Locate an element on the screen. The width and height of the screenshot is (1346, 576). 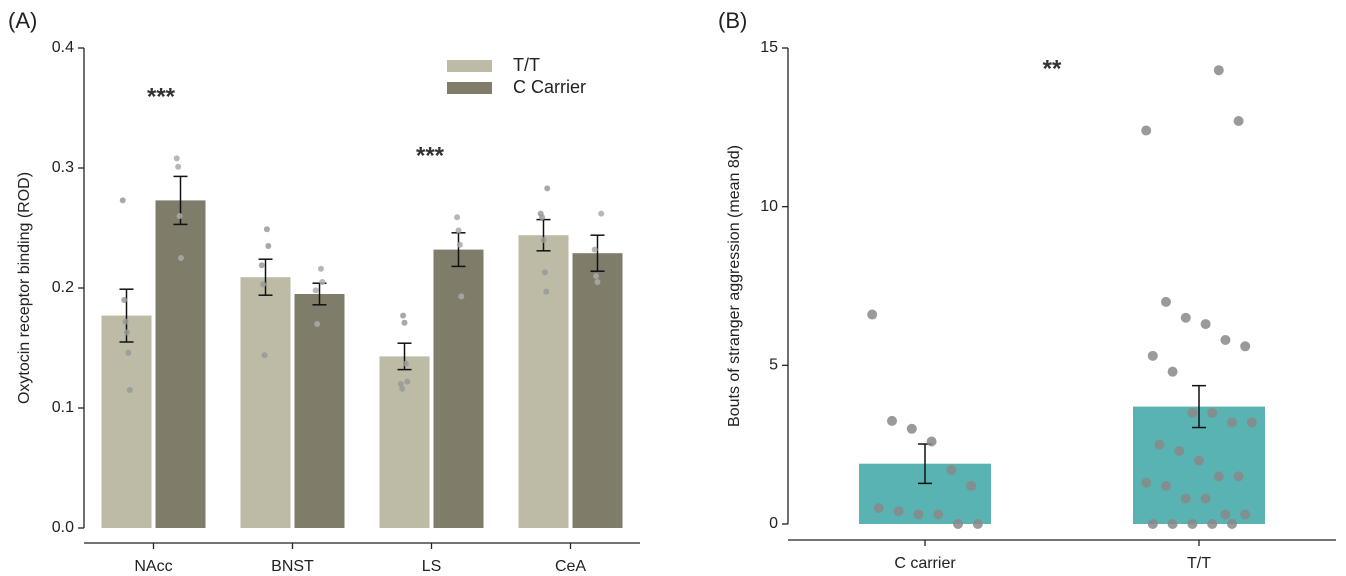
y-tick-label: 0.1 is located at coordinates (63, 407).